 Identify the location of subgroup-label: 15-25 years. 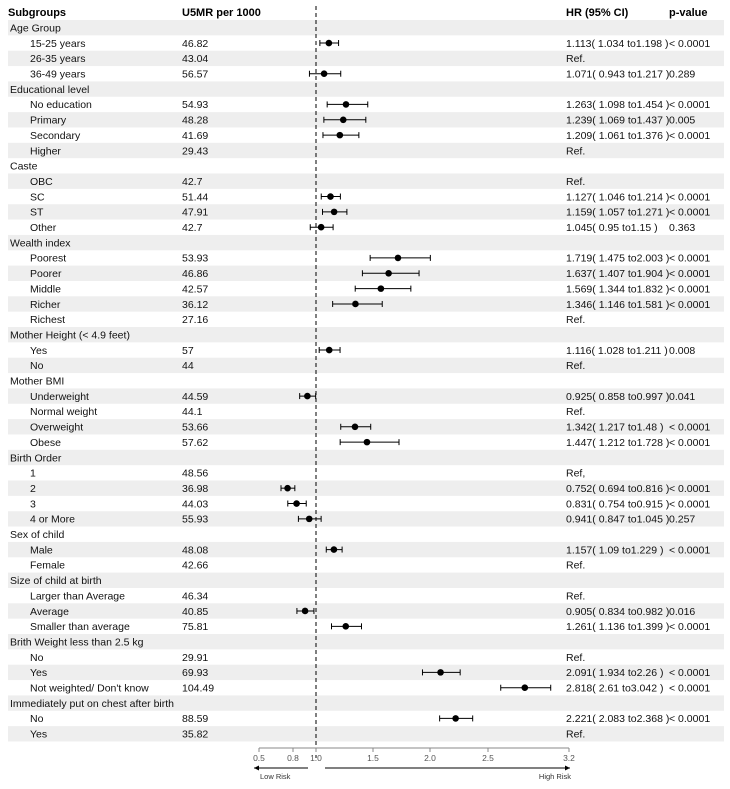
(57, 44).